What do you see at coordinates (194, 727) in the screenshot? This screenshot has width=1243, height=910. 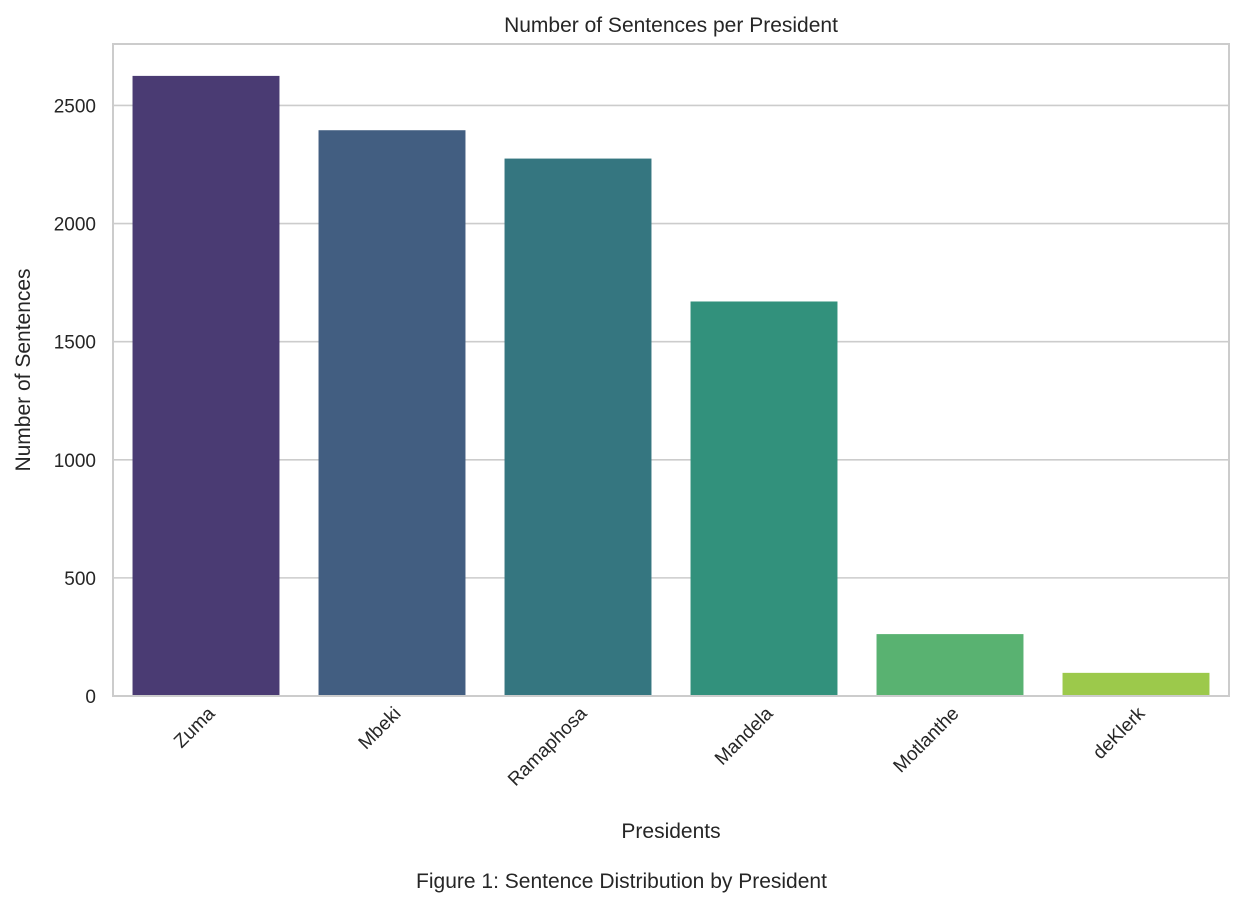 I see `x-tick-label: Zuma` at bounding box center [194, 727].